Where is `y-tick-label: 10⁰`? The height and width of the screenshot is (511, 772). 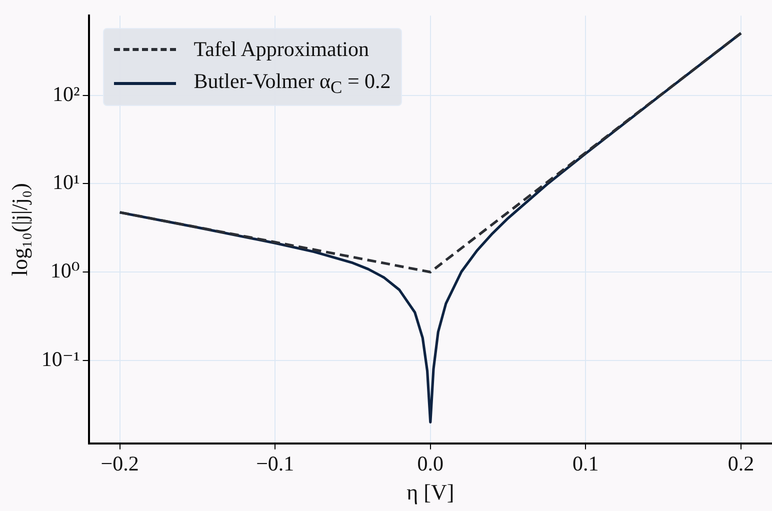 y-tick-label: 10⁰ is located at coordinates (65, 270).